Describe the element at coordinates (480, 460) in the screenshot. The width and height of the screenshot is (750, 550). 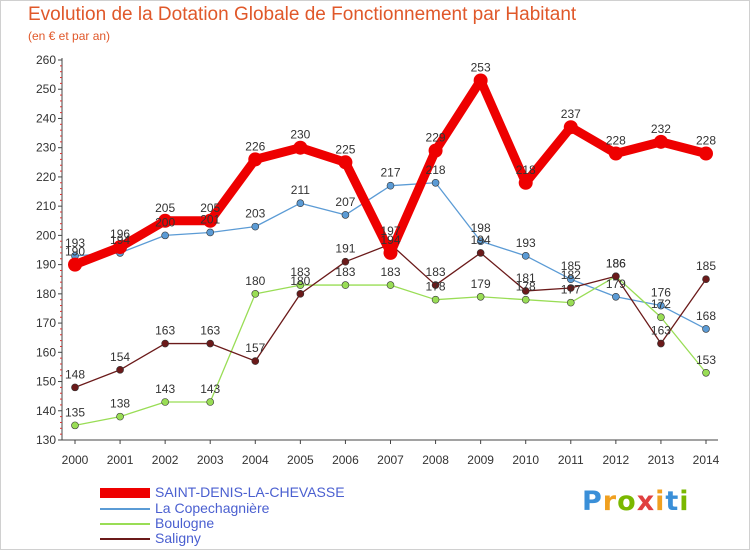
I see `x-tick-label: 2009` at that location.